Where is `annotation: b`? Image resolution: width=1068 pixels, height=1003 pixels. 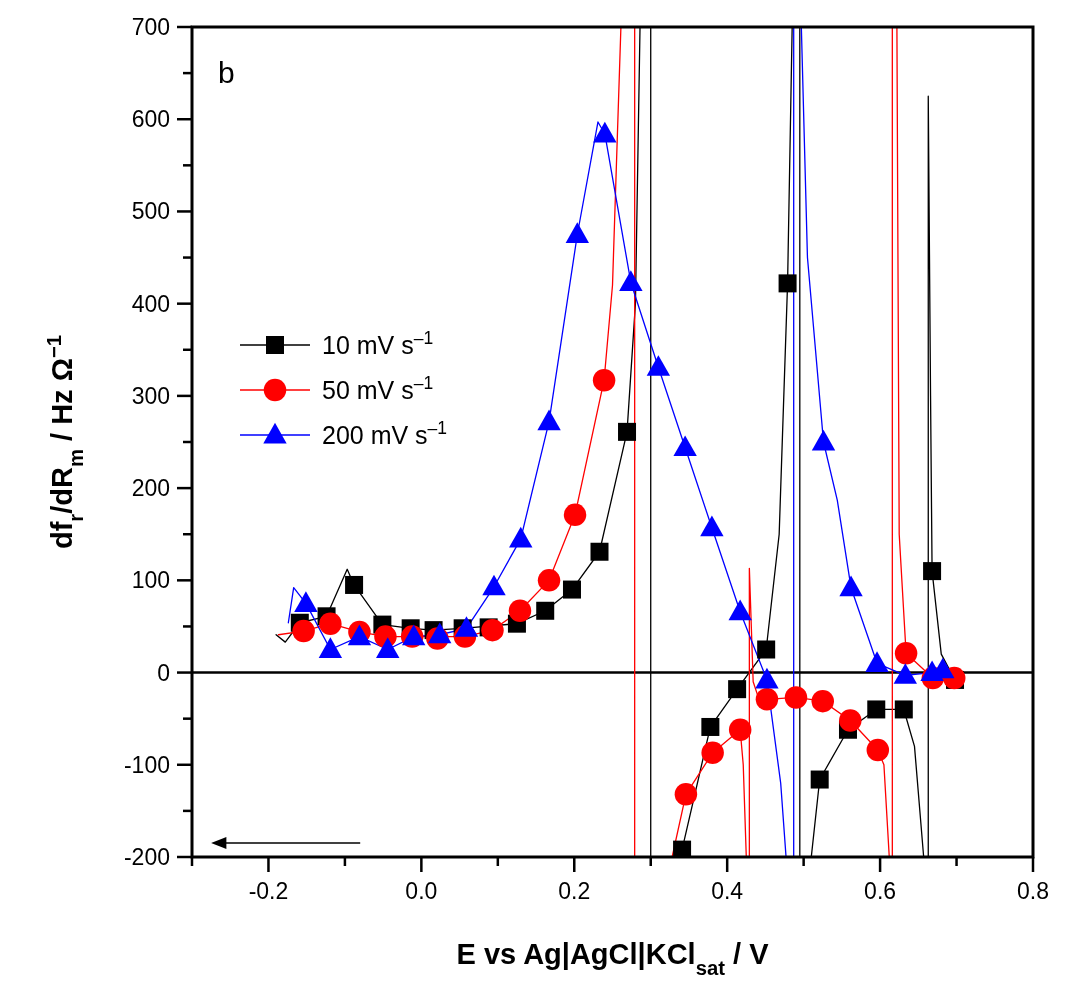
annotation: b is located at coordinates (226, 72).